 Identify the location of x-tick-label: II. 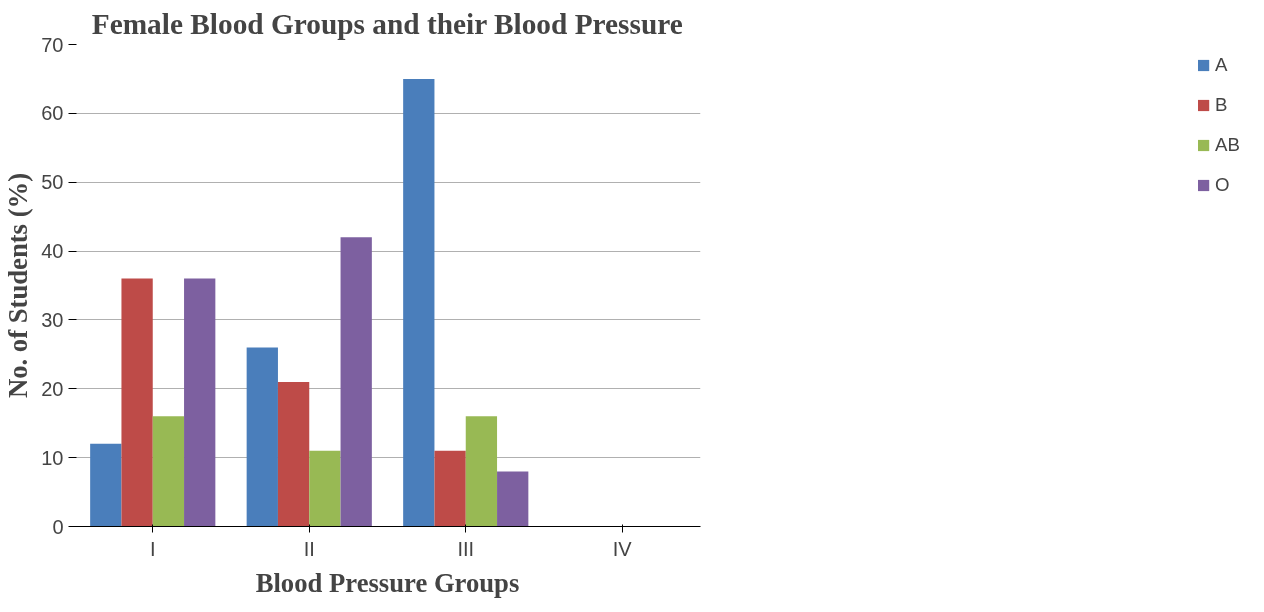
(309, 548).